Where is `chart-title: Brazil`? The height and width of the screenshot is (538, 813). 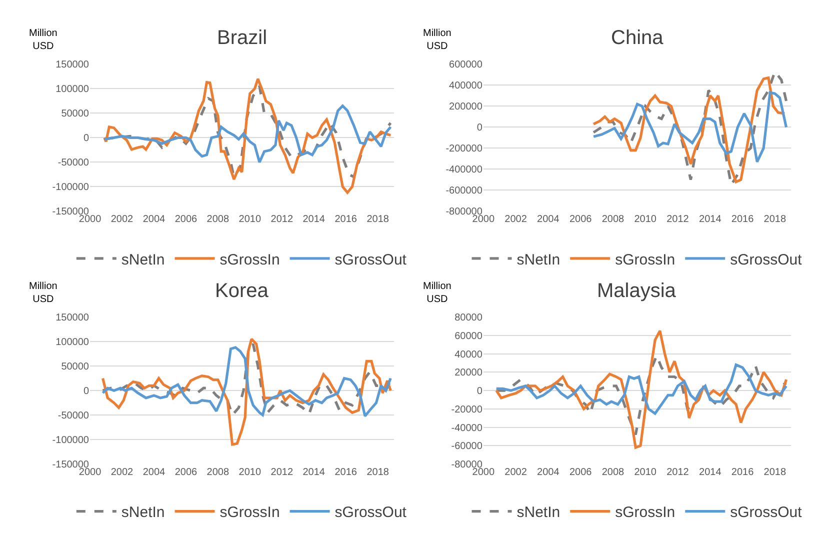 chart-title: Brazil is located at coordinates (242, 38).